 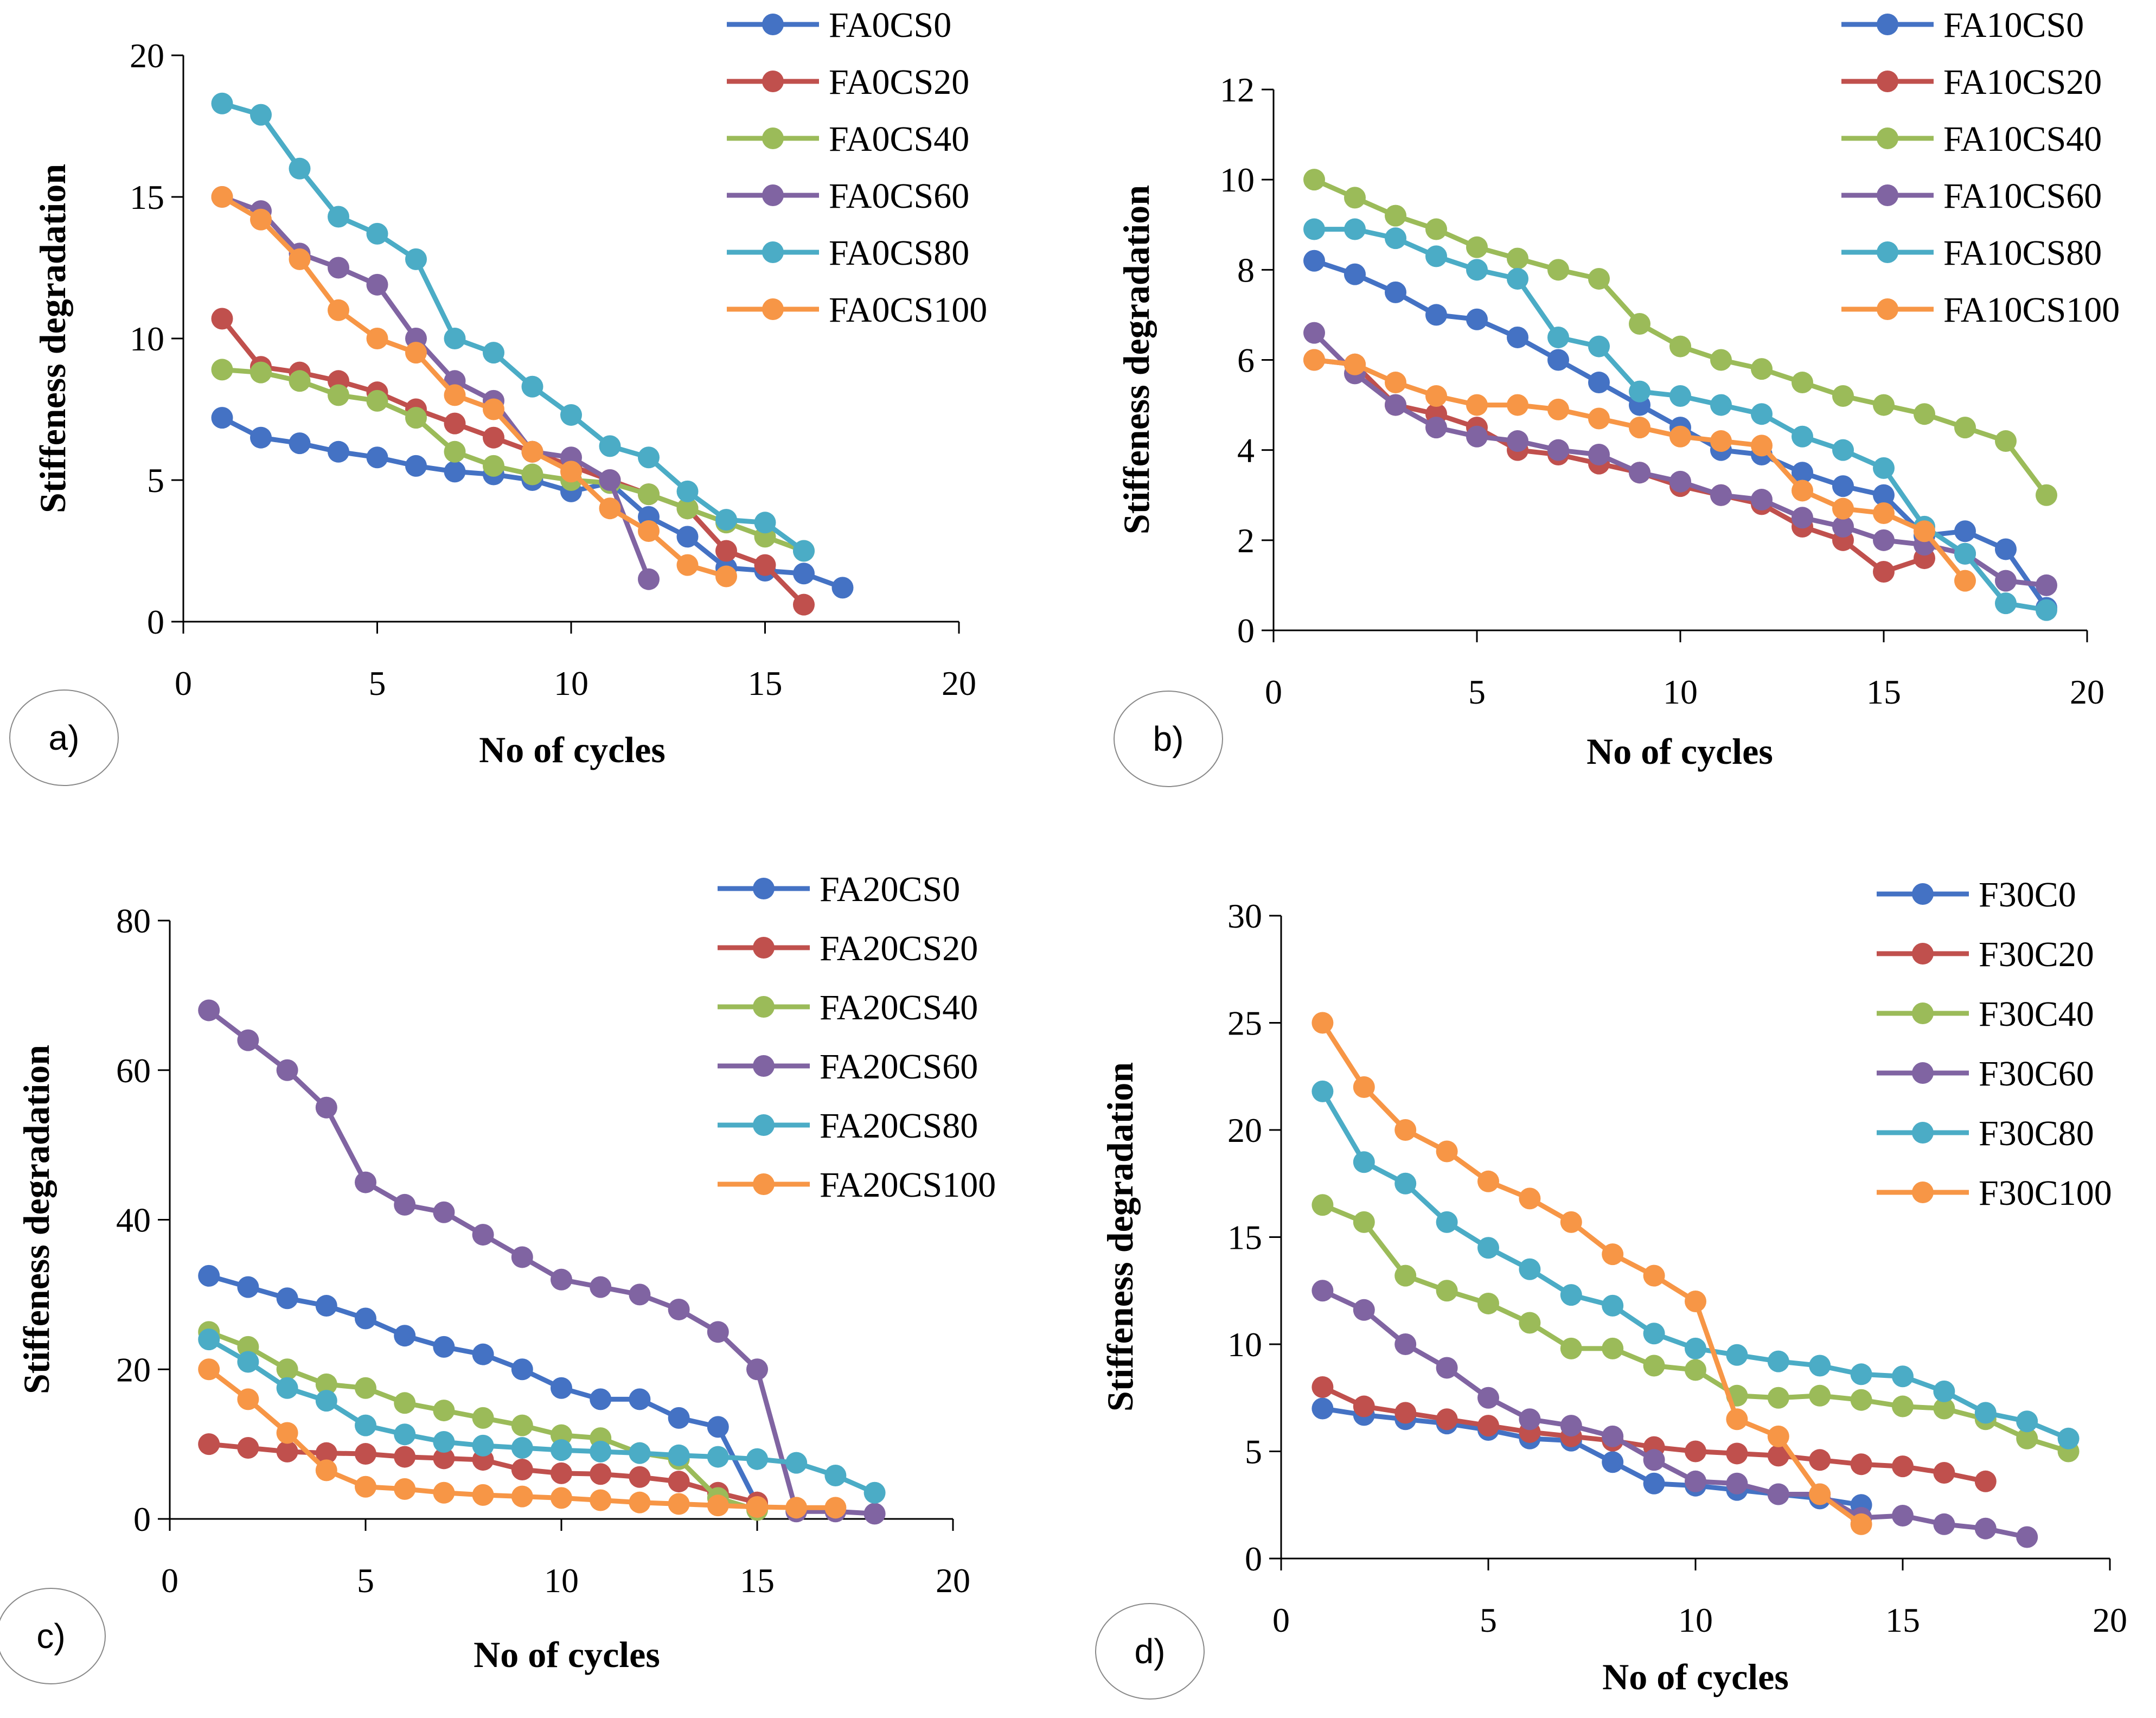 What do you see at coordinates (147, 197) in the screenshot?
I see `y-tick-label: 15` at bounding box center [147, 197].